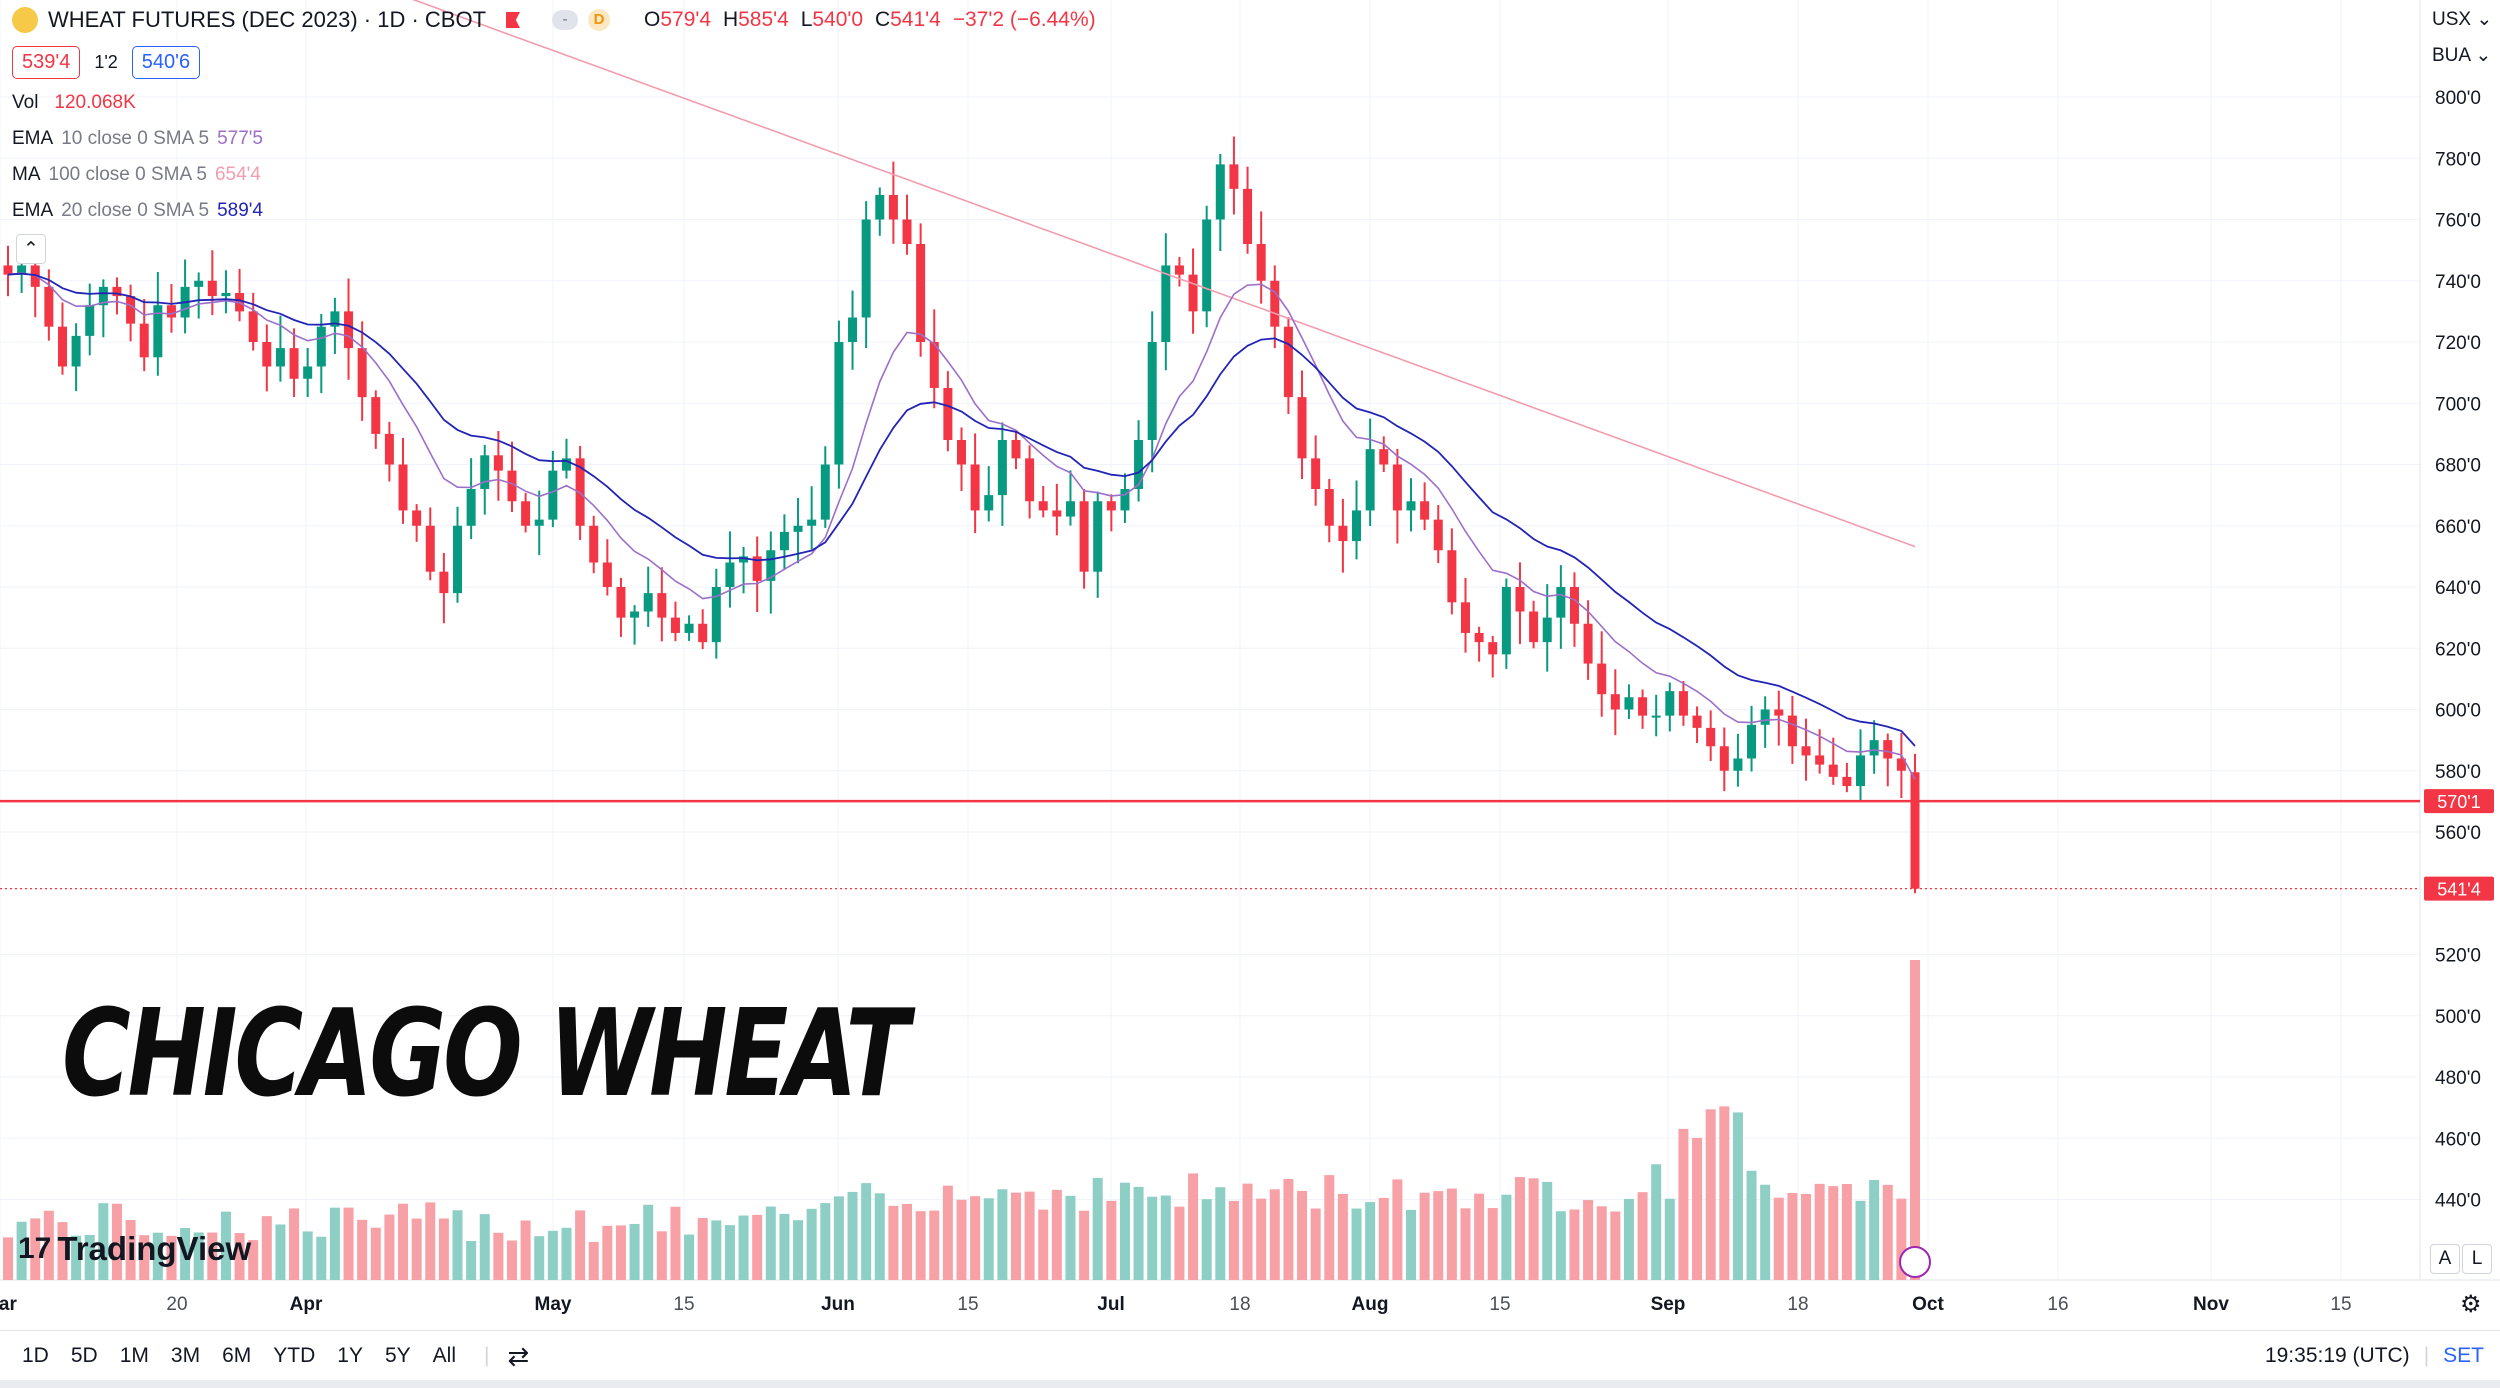  What do you see at coordinates (2461, 55) in the screenshot?
I see `unit-select: BUA ⌄` at bounding box center [2461, 55].